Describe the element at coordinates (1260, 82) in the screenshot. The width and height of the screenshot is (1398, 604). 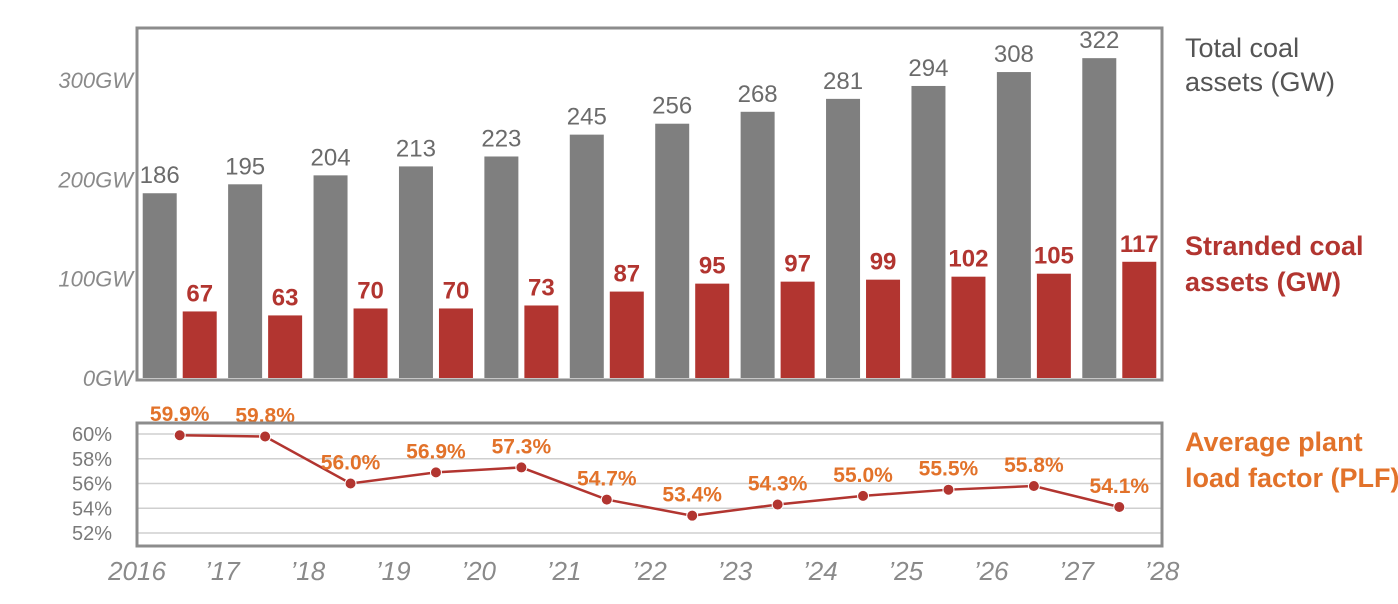
I see `legend-total-line2: assets (GW)` at that location.